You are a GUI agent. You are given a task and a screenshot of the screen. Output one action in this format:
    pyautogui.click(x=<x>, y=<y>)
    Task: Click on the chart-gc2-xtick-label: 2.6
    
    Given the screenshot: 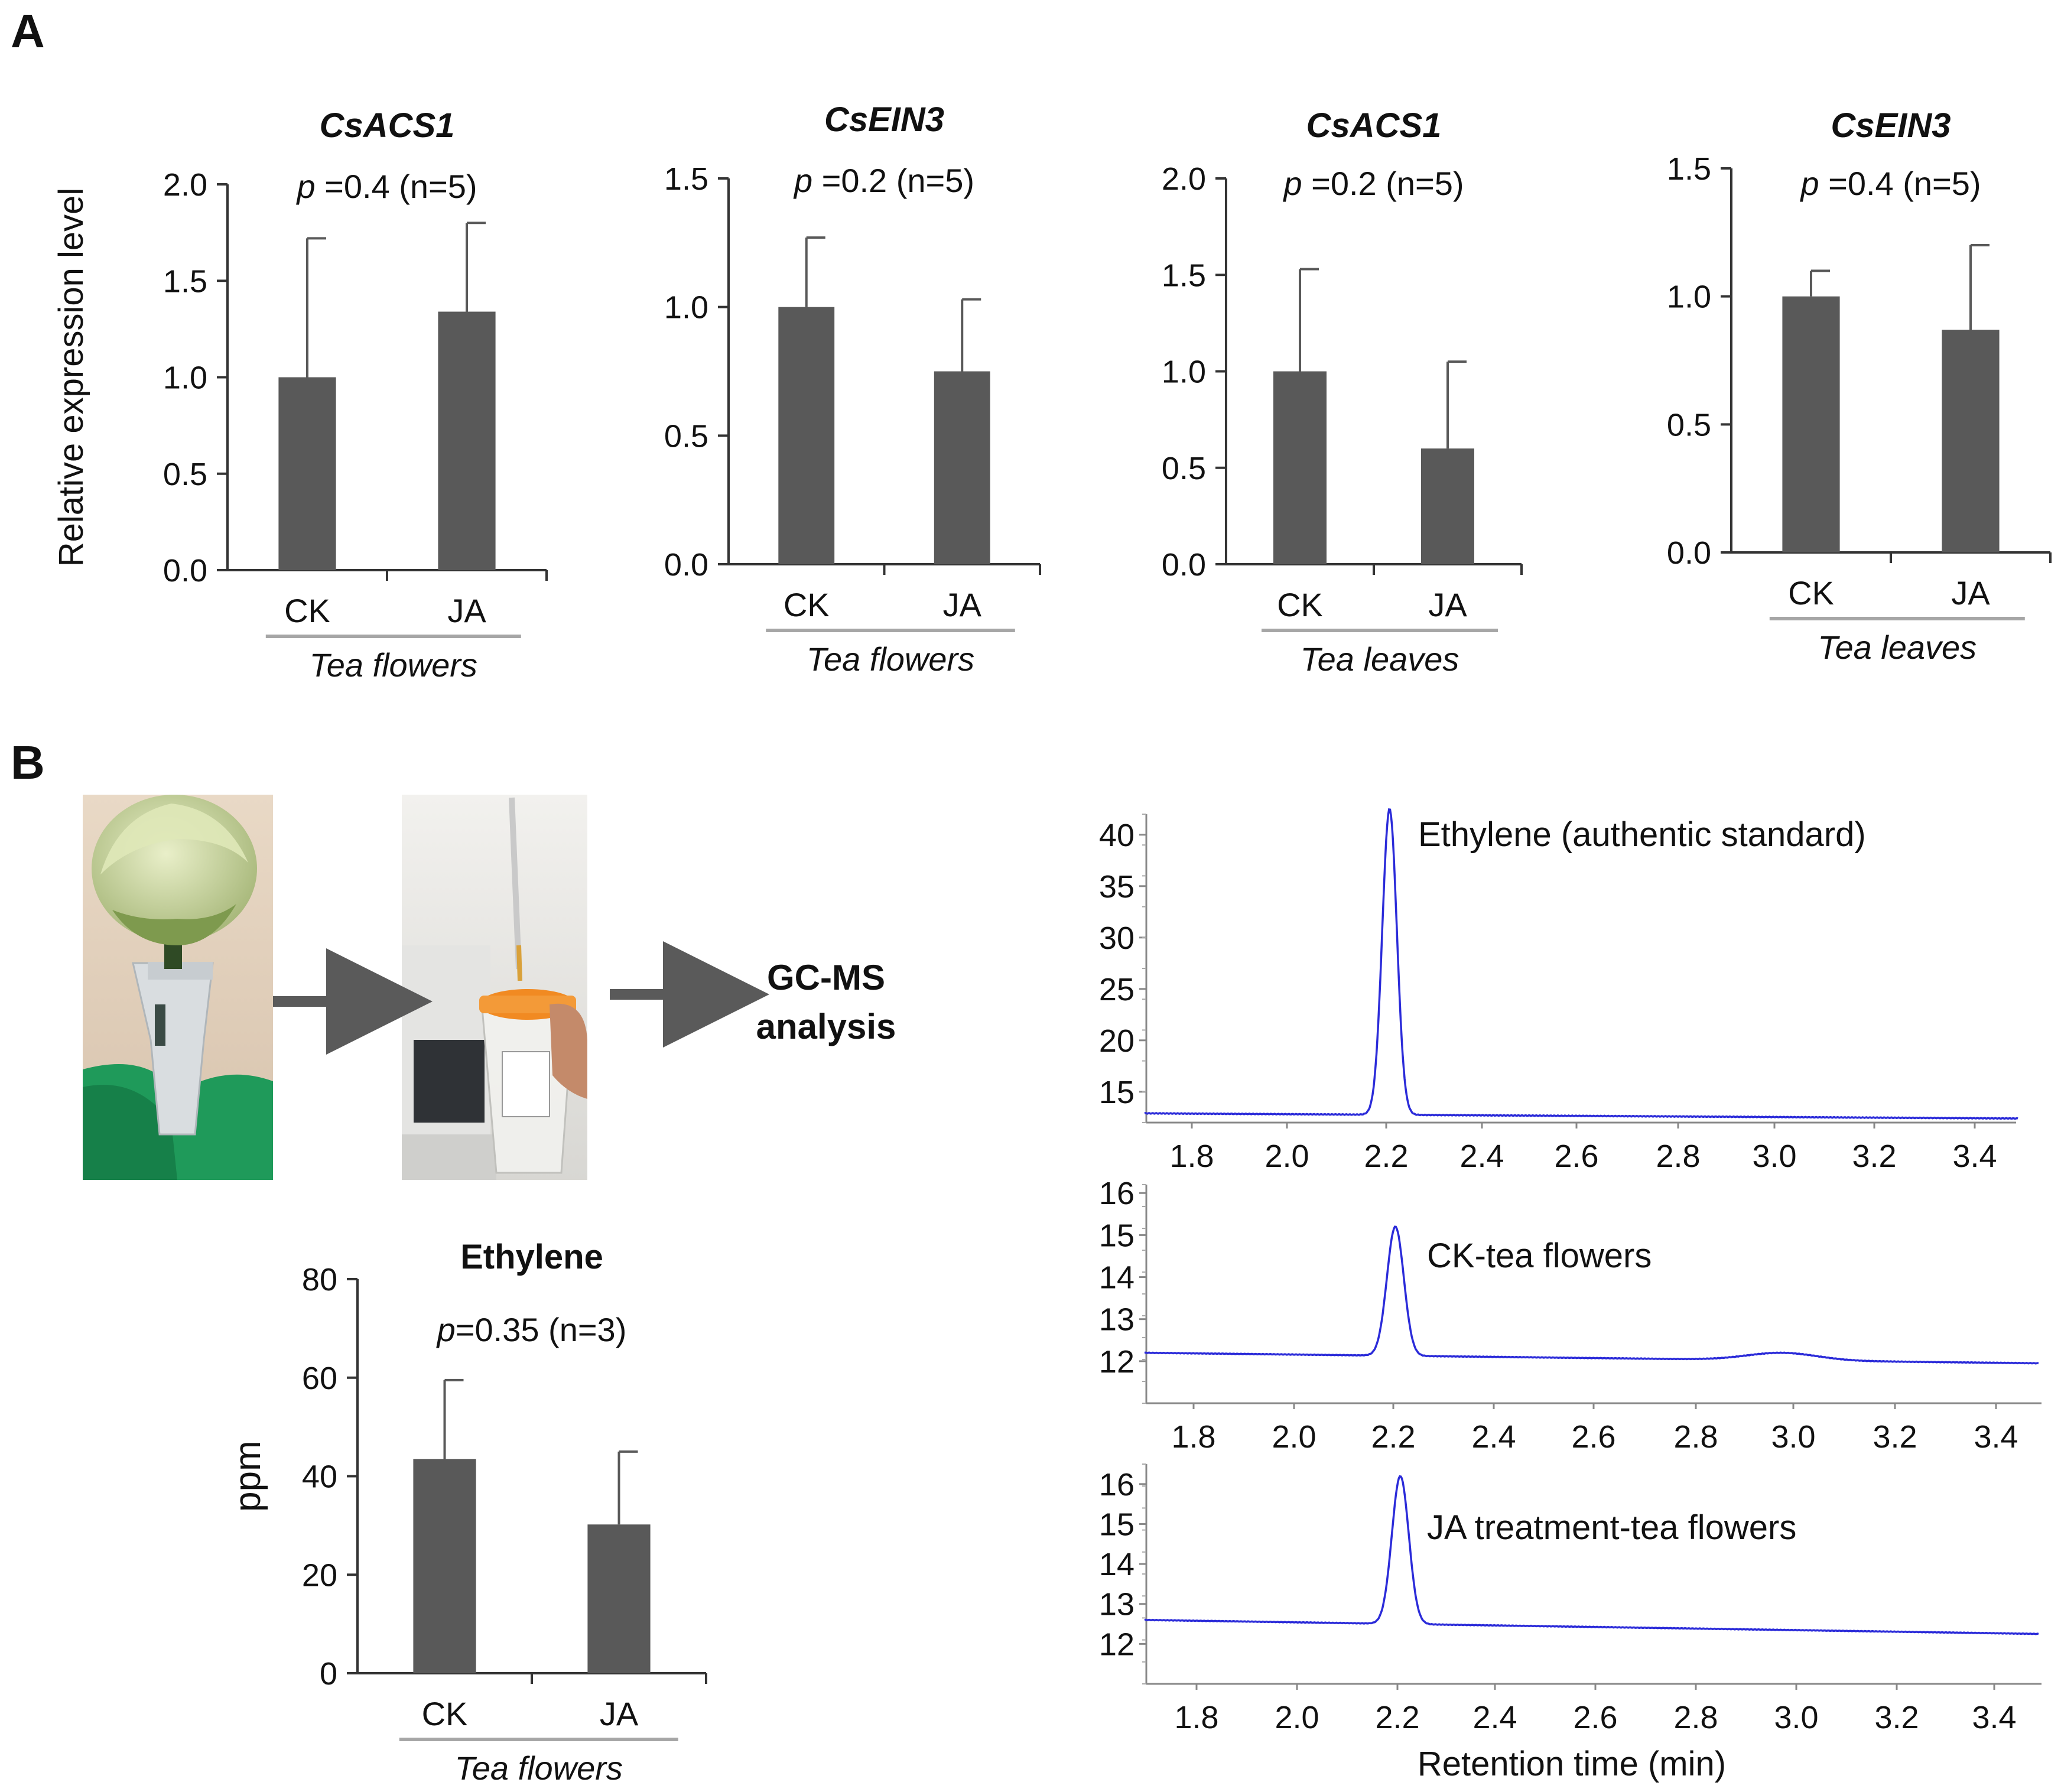 What is the action you would take?
    pyautogui.click(x=1593, y=1437)
    